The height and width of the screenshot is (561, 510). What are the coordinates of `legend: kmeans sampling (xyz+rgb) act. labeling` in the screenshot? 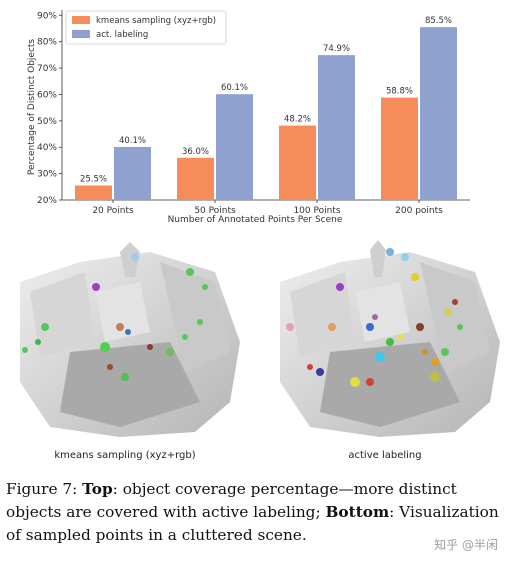 It's located at (146, 27).